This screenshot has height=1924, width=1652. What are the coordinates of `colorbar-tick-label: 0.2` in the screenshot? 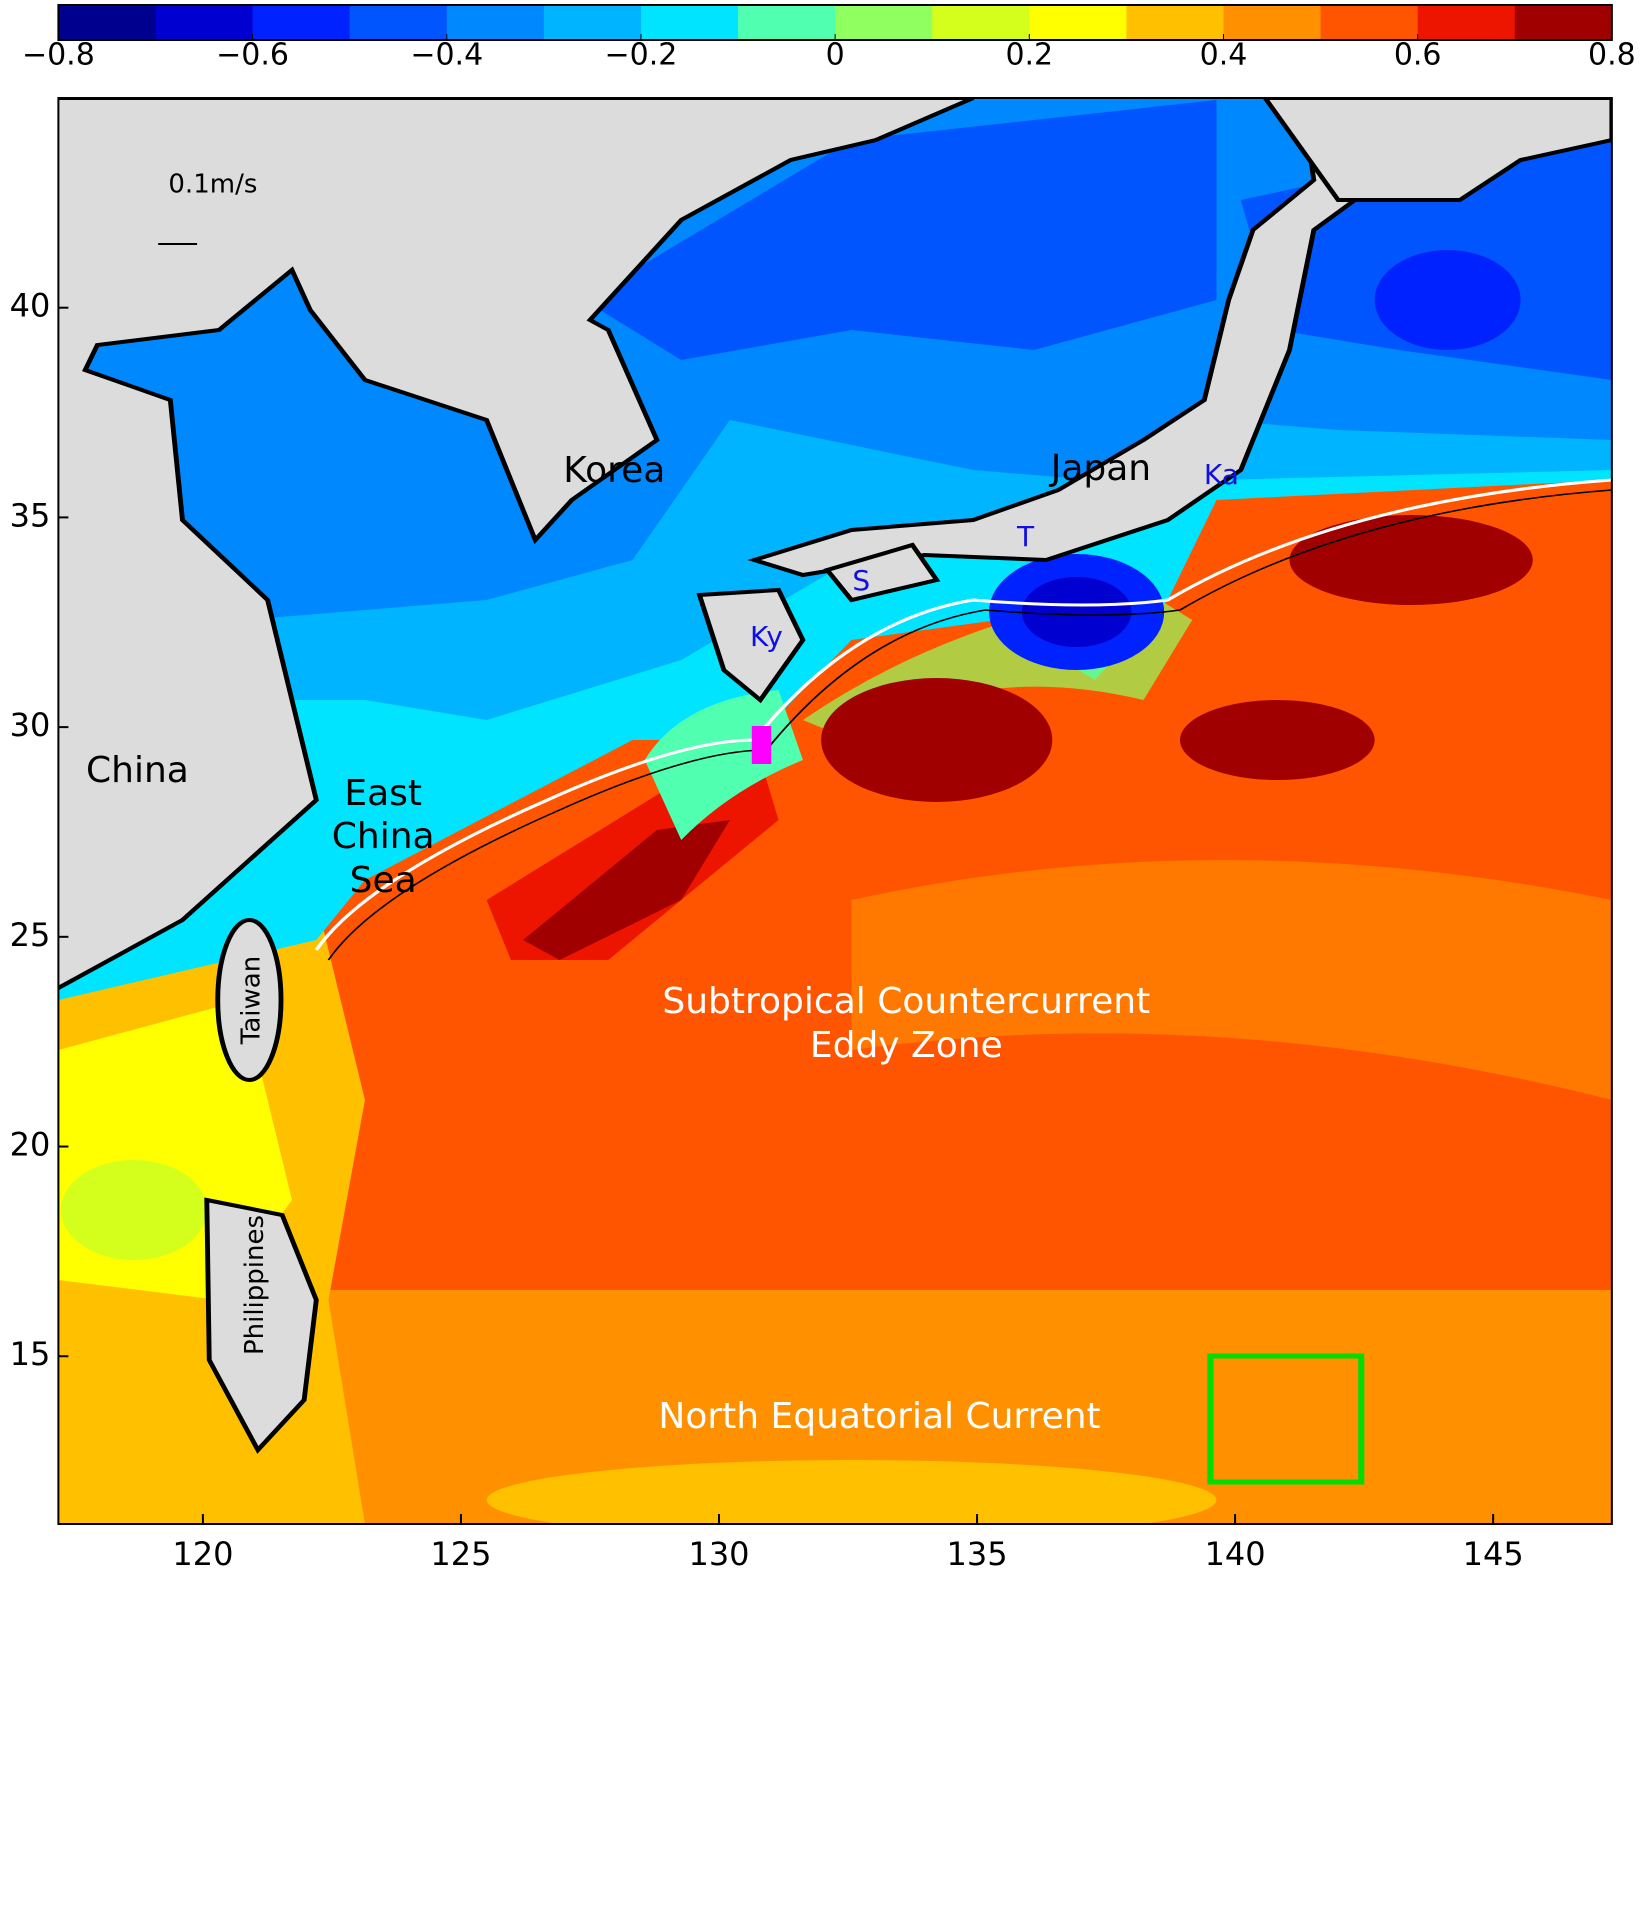 It's located at (1029, 55).